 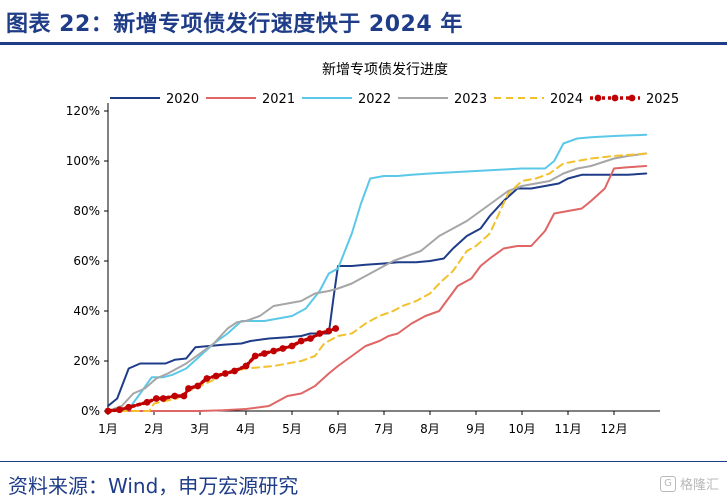 I want to click on x-axis: 1月 2月 3月 4月 5月 6月 7月 8月 9月 10月 11月 12月, so click(x=379, y=423).